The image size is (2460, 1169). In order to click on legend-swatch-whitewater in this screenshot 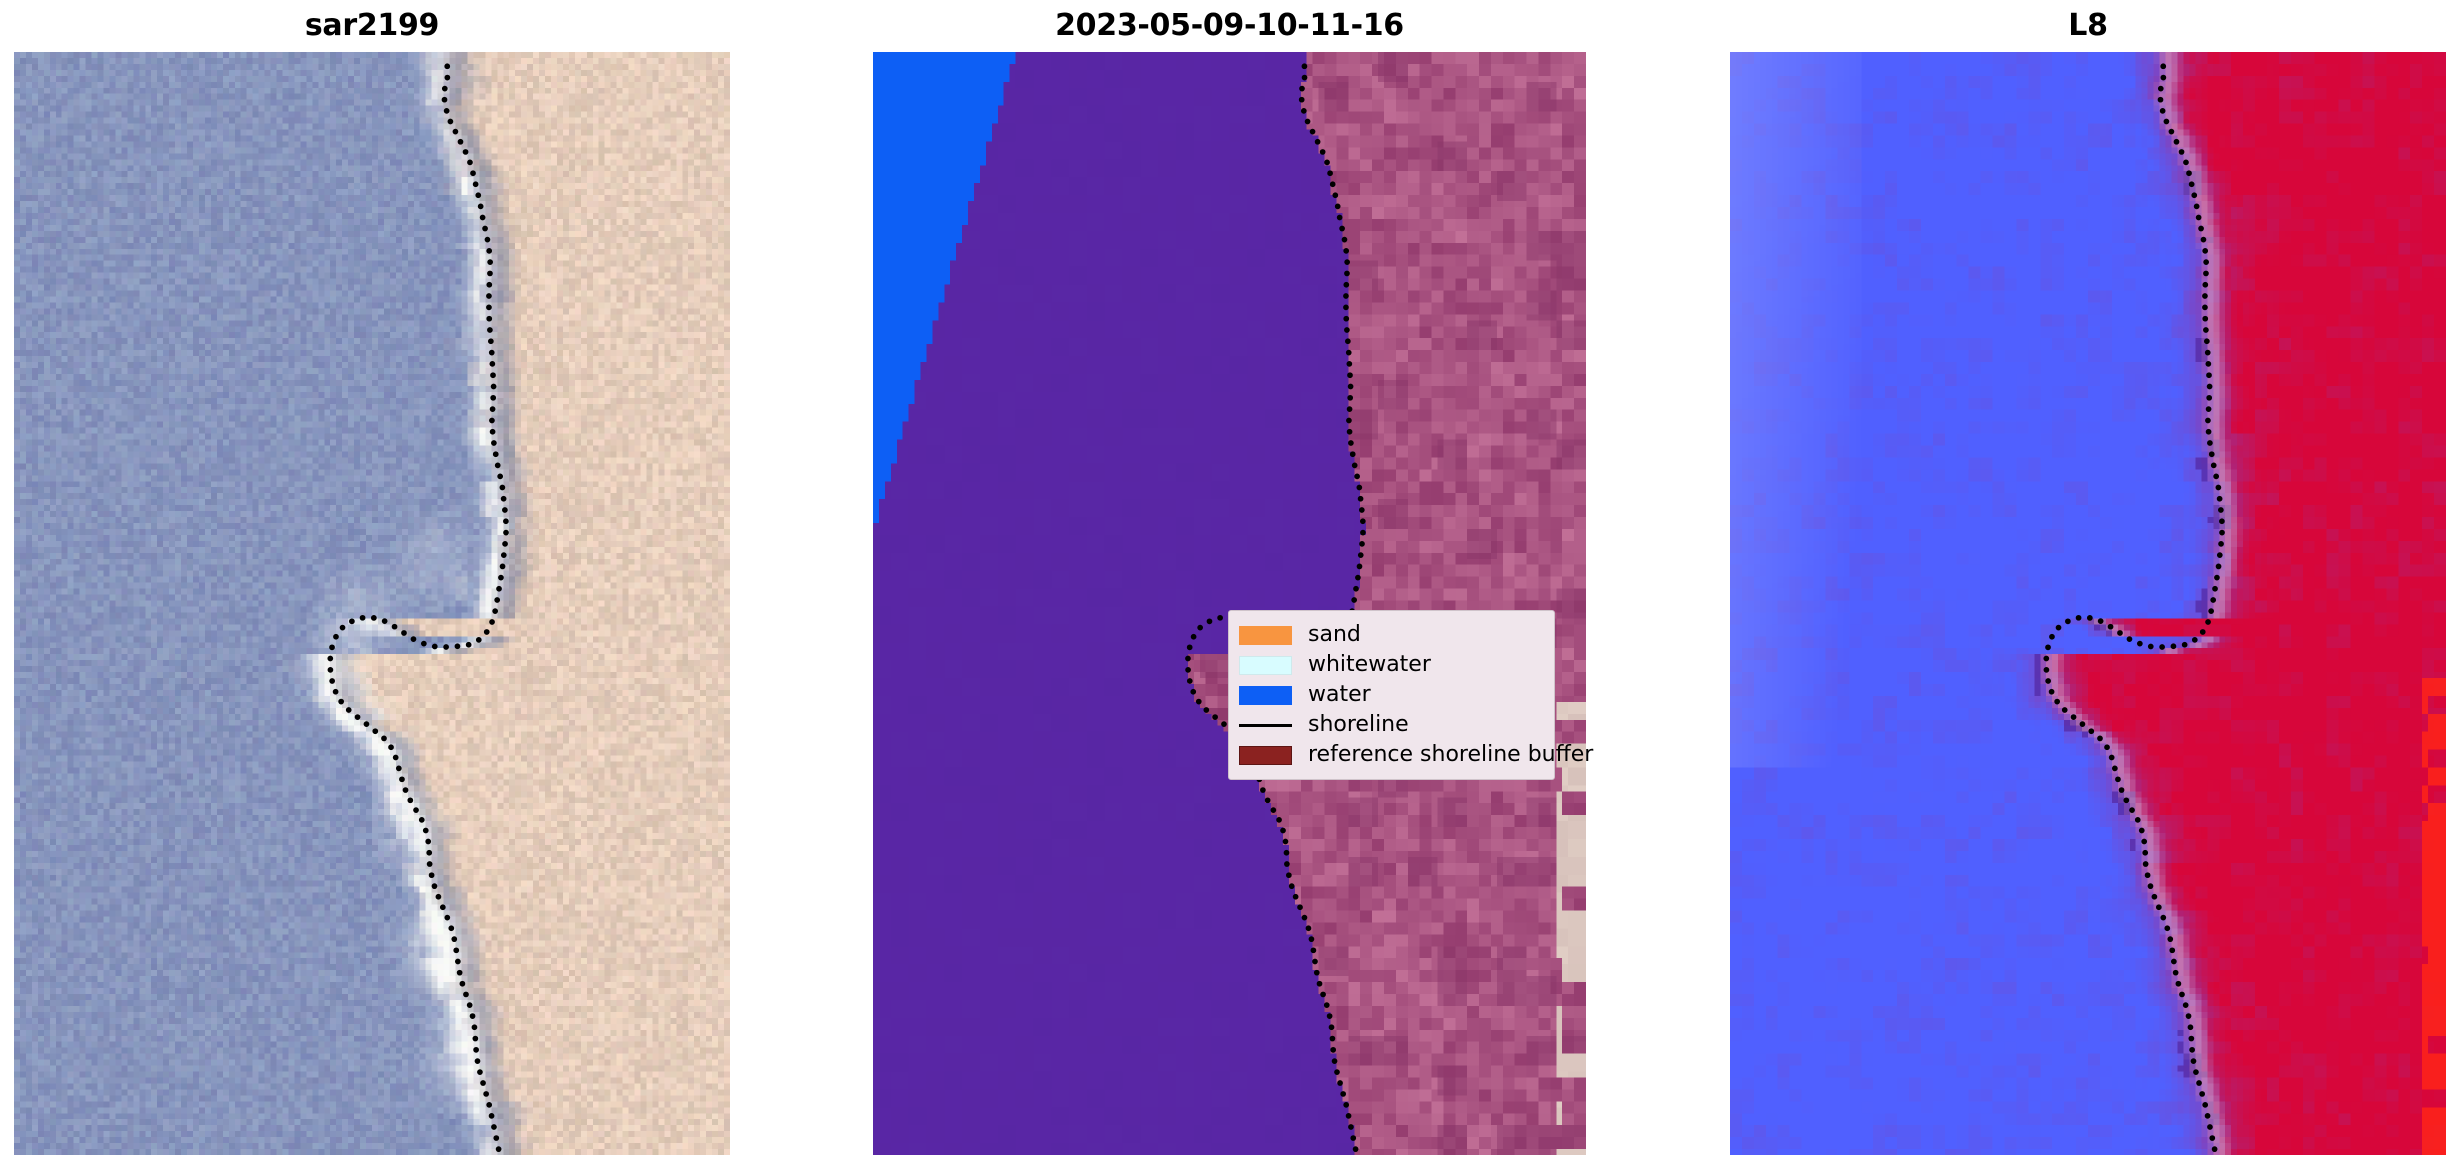, I will do `click(1265, 665)`.